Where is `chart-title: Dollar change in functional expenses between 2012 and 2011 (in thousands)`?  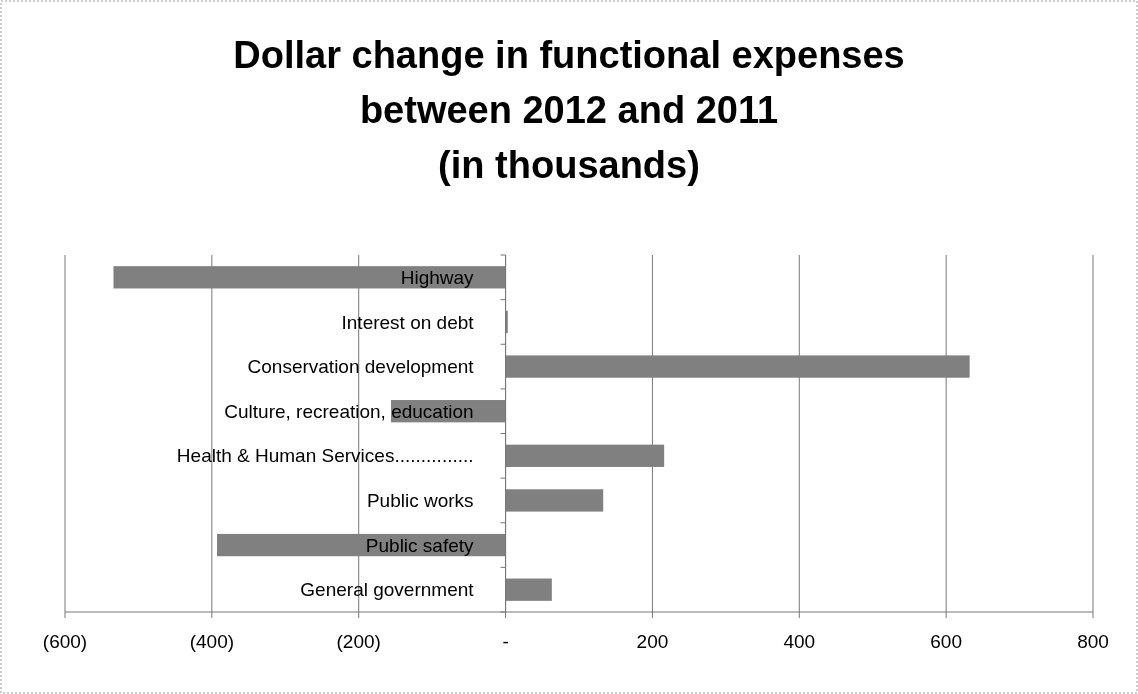
chart-title: Dollar change in functional expenses between 2012 and 2011 (in thousands) is located at coordinates (569, 110).